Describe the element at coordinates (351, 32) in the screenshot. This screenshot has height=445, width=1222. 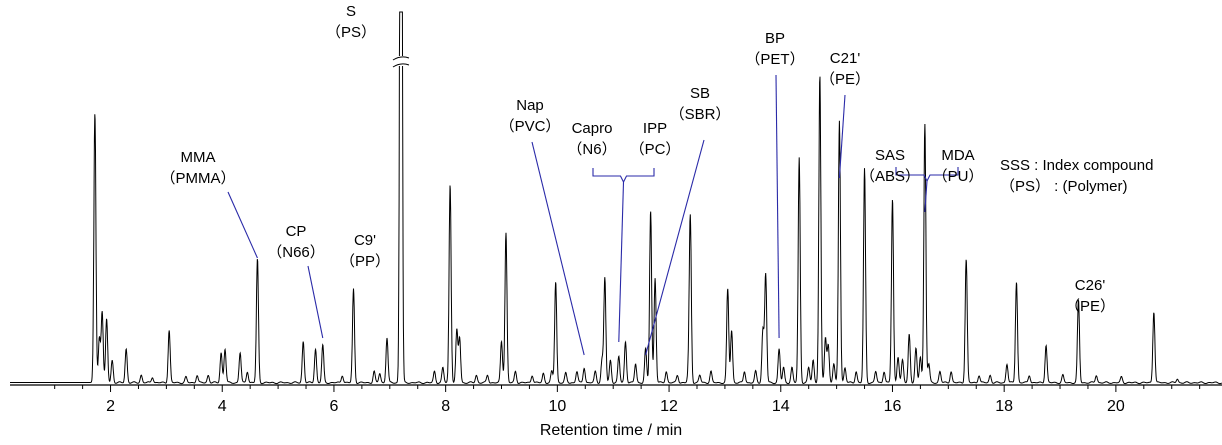
I see `peak-polymer-label: （PS）` at that location.